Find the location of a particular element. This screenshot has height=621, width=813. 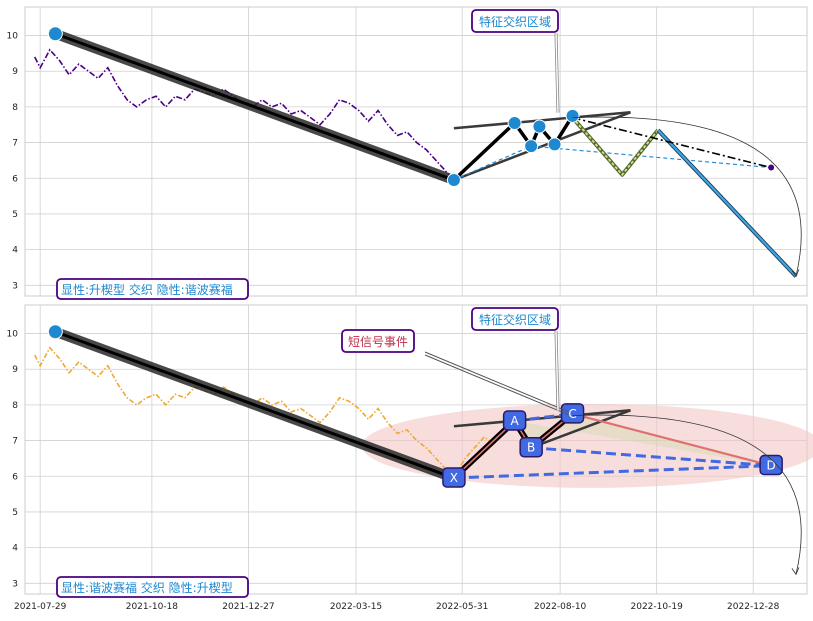

pattern-legend-text: 显性:升楔型 交织 隐性:谐波赛福 is located at coordinates (147, 289).